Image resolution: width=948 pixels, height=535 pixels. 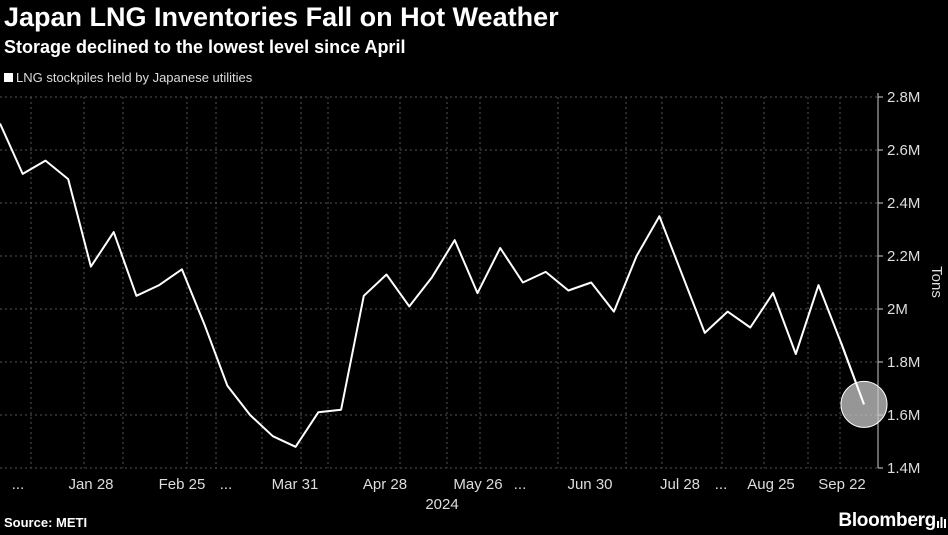 What do you see at coordinates (887, 520) in the screenshot?
I see `bloomberg-logo: Bloomberg` at bounding box center [887, 520].